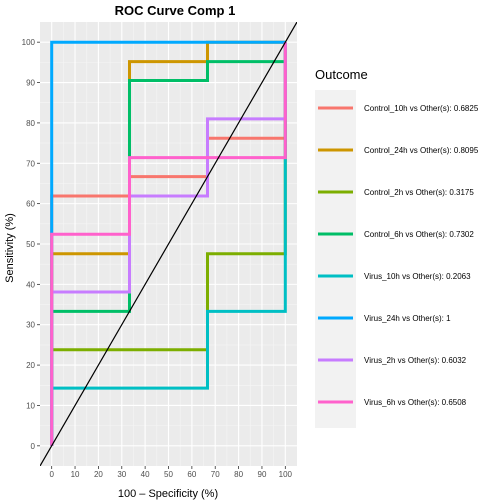  What do you see at coordinates (407, 318) in the screenshot?
I see `legend-label-5: Virus_24h vs Other(s): 1` at bounding box center [407, 318].